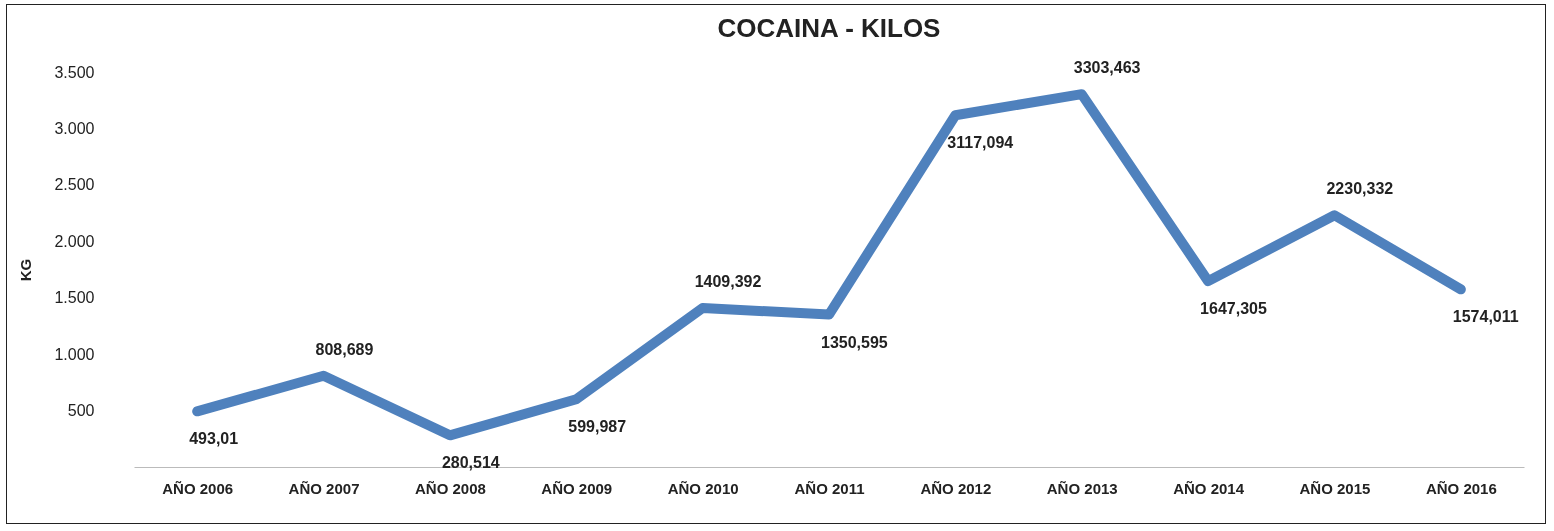  What do you see at coordinates (1209, 488) in the screenshot?
I see `x-tick-label: AÑO 2014` at bounding box center [1209, 488].